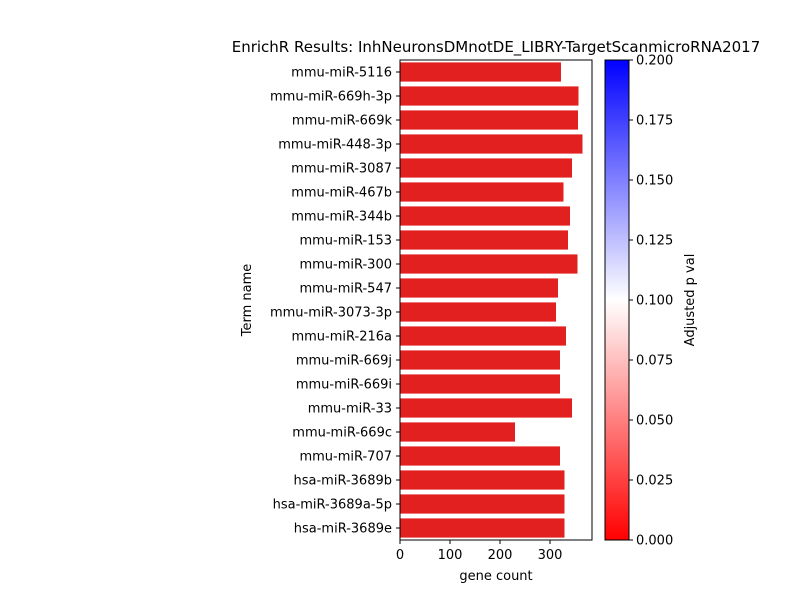 This screenshot has width=800, height=604. Describe the element at coordinates (344, 385) in the screenshot. I see `y-tick-label: mmu-miR-669i` at that location.